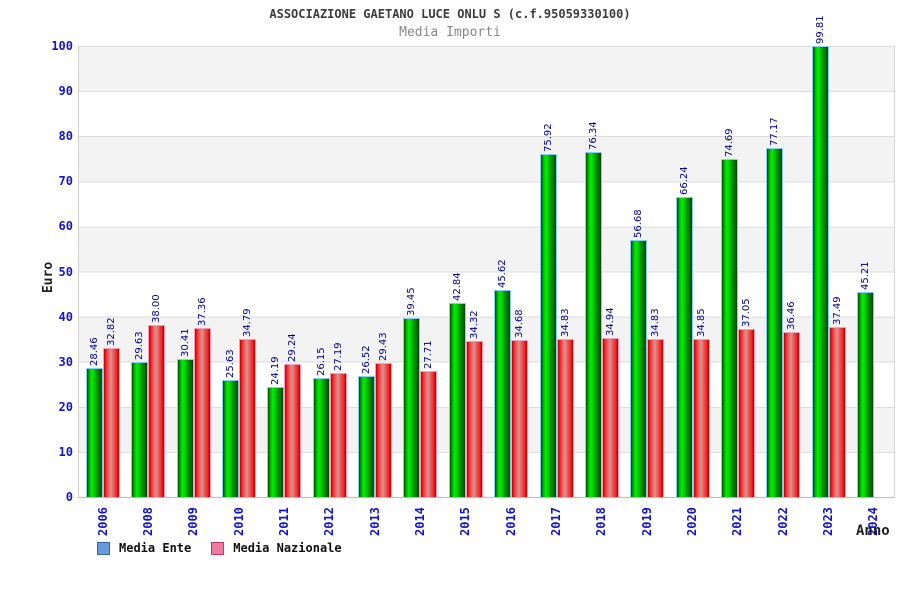 This screenshot has width=900, height=600. I want to click on legend-label-media-nazionale: Media Nazionale, so click(287, 548).